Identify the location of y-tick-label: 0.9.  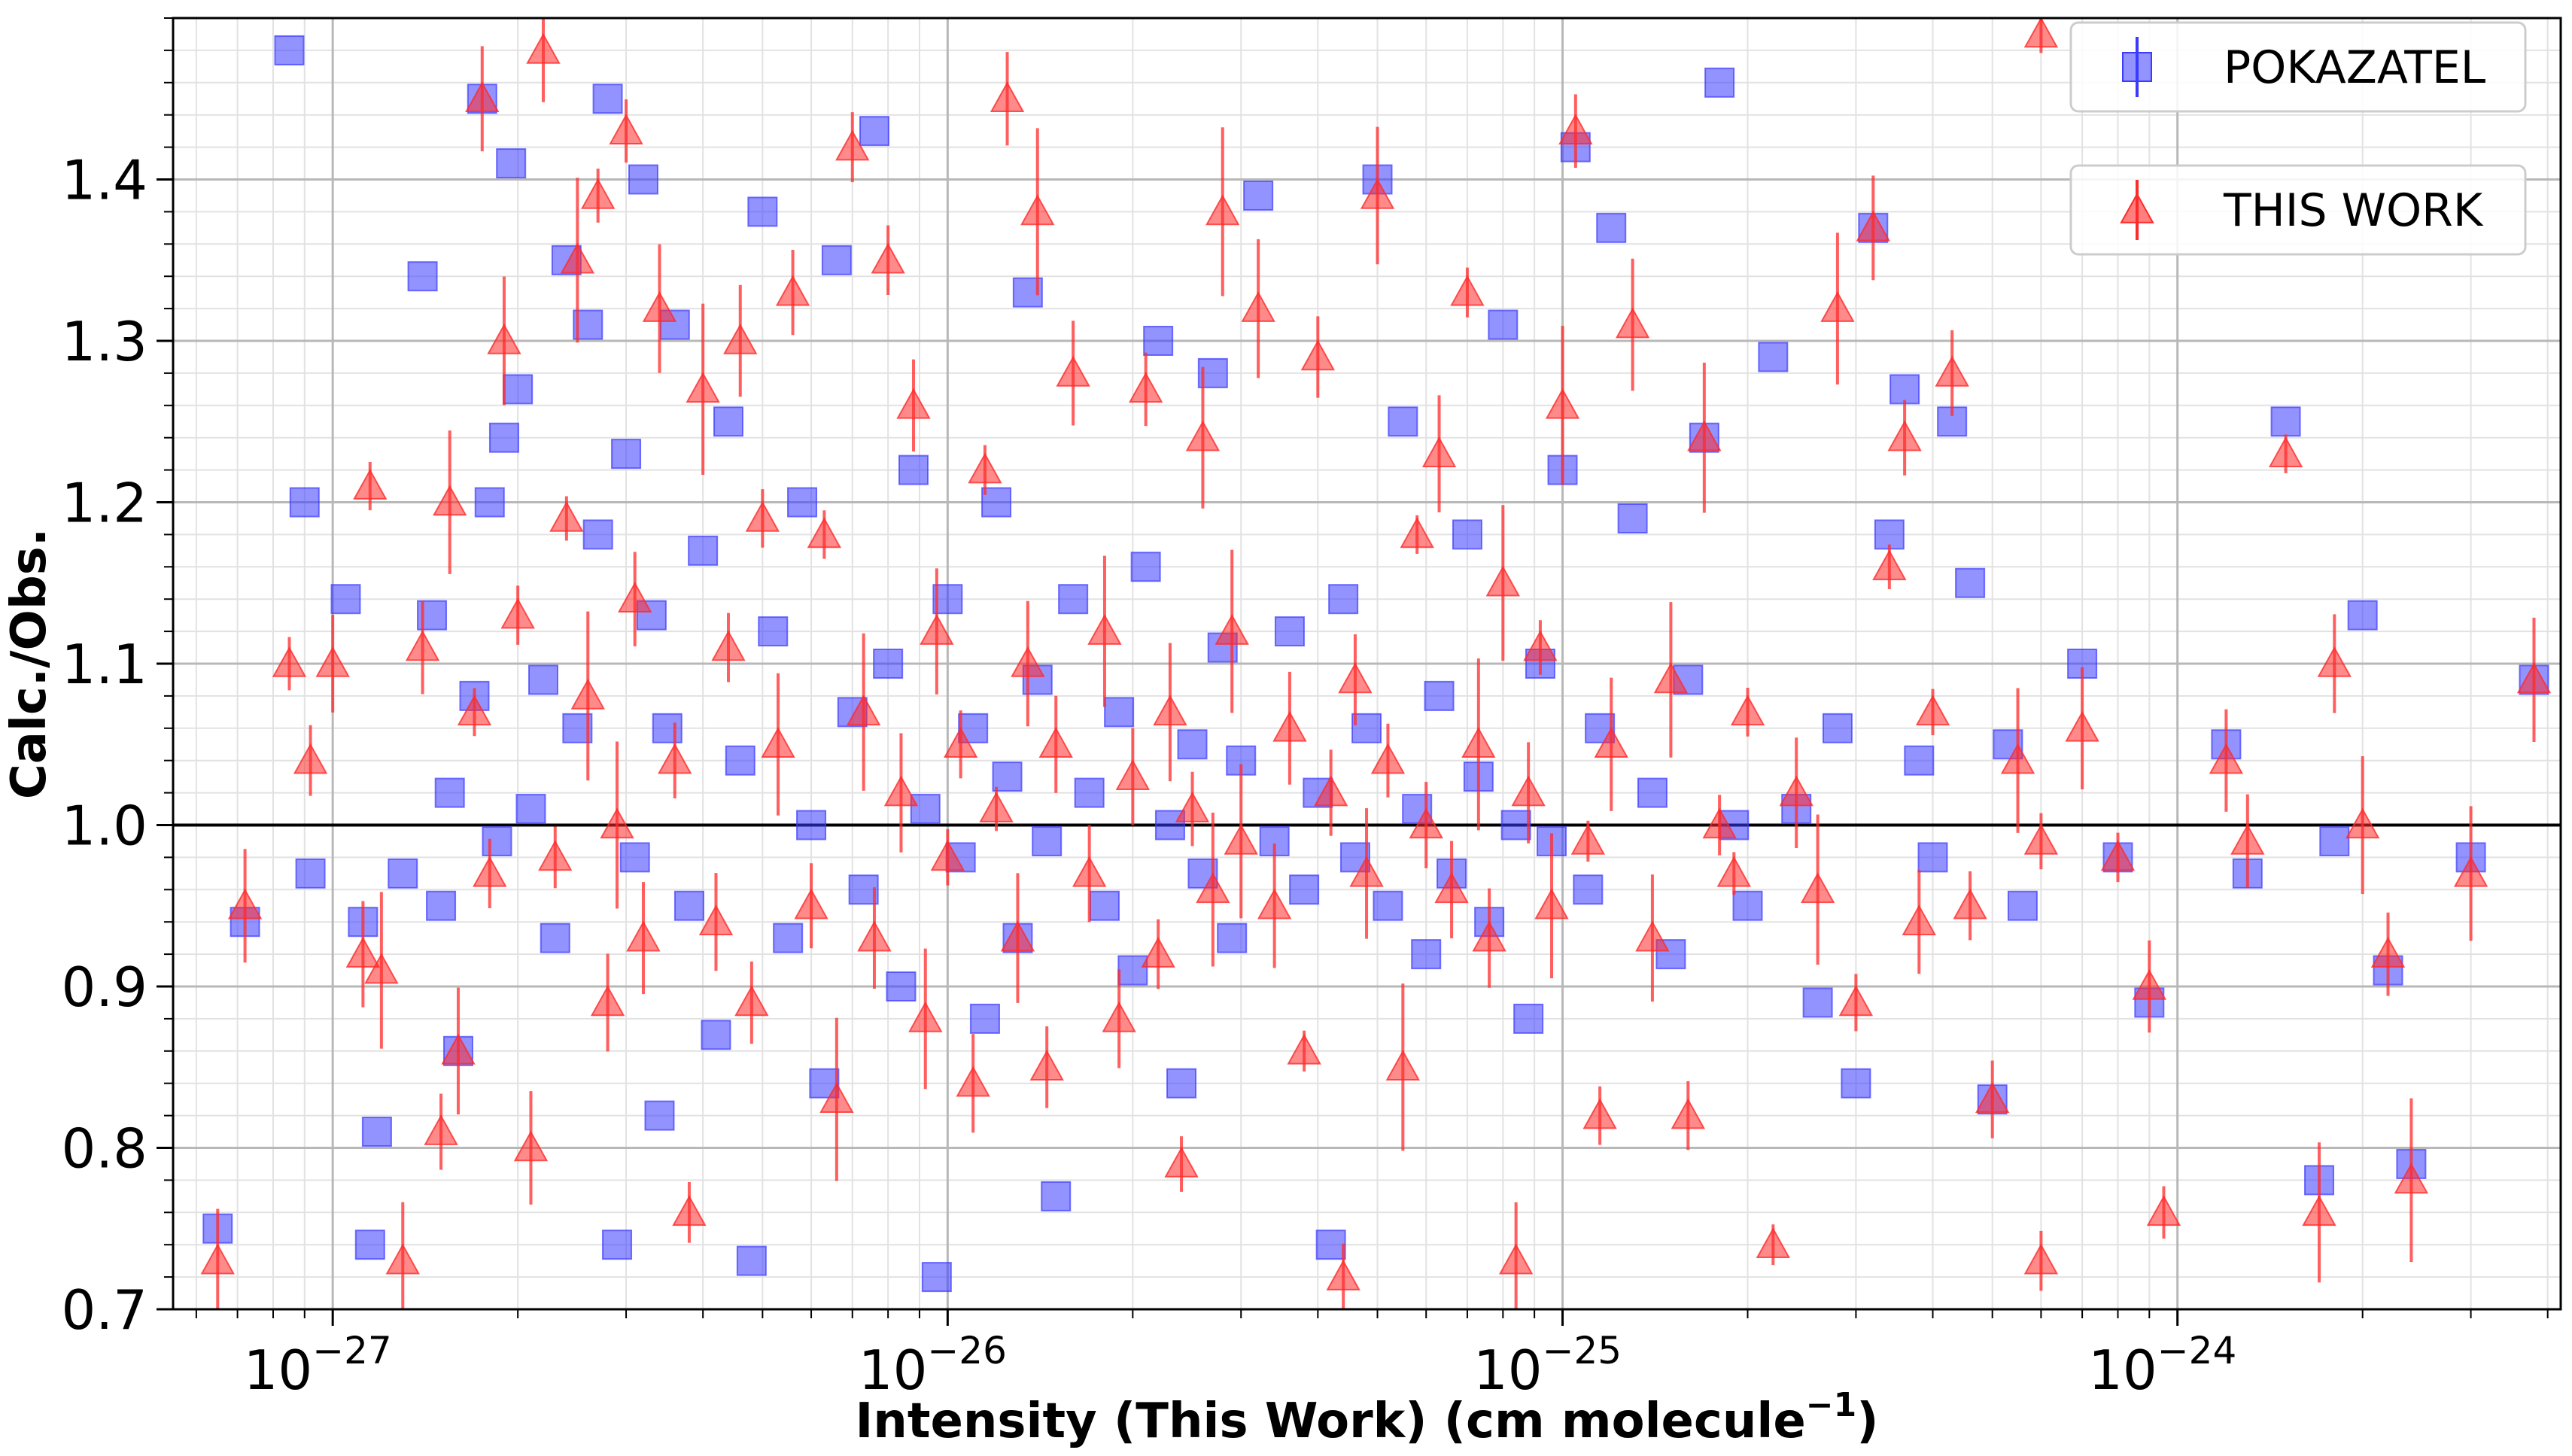
(104, 987).